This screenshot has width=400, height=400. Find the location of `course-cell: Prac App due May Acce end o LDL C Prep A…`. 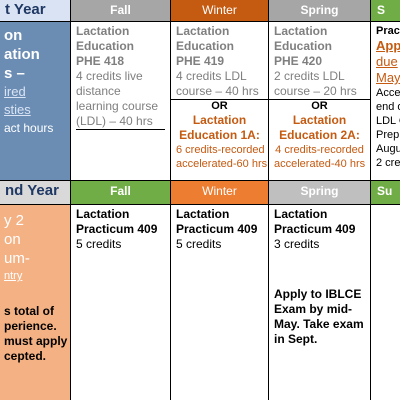

course-cell: Prac App due May Acce end o LDL C Prep A… is located at coordinates (385, 101).